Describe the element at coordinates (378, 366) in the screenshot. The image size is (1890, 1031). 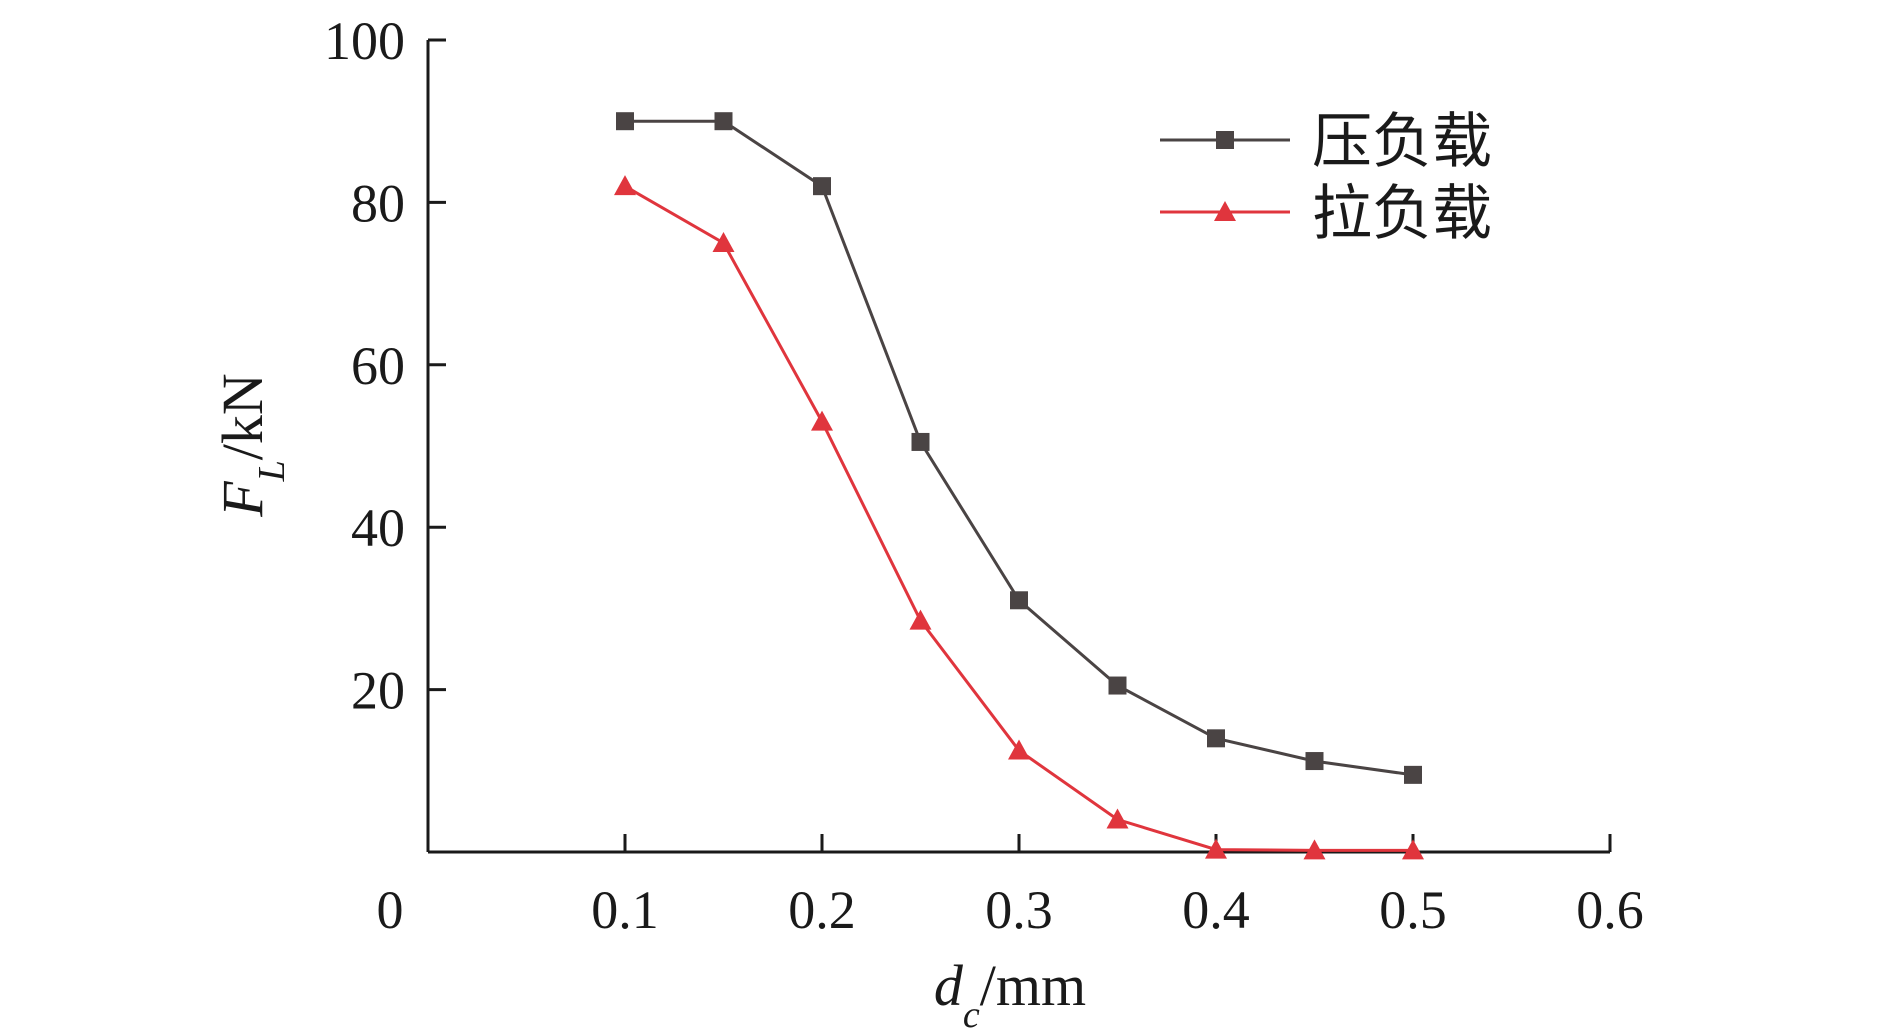
I see `y-tick-label: 60` at that location.